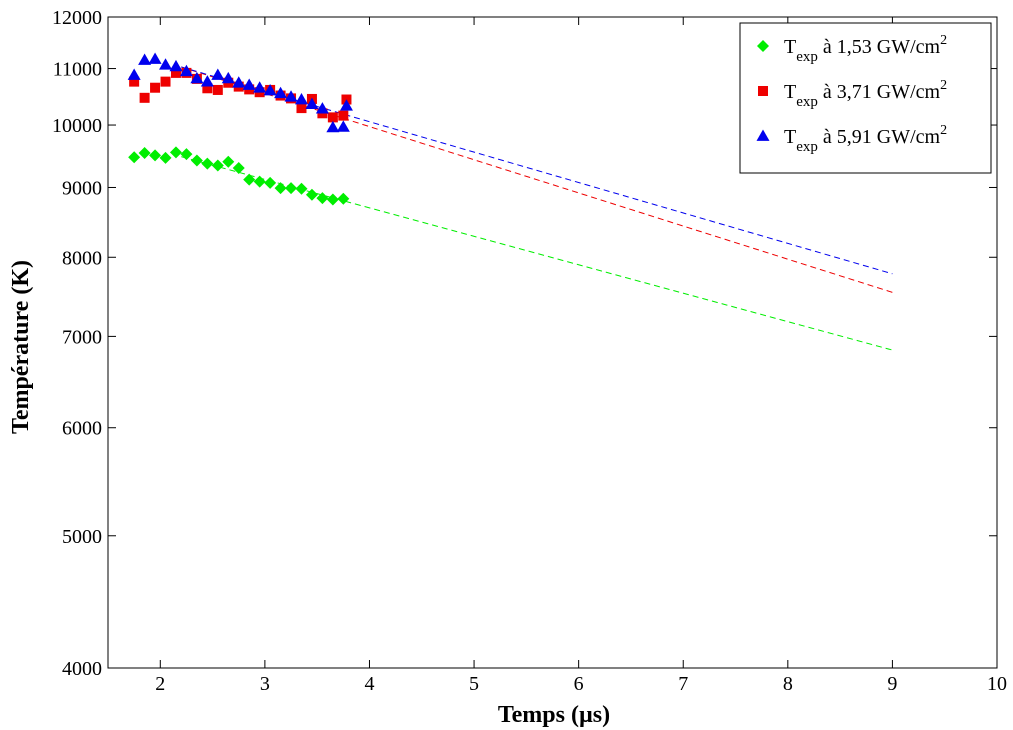  I want to click on x-tick-label: 8, so click(788, 684).